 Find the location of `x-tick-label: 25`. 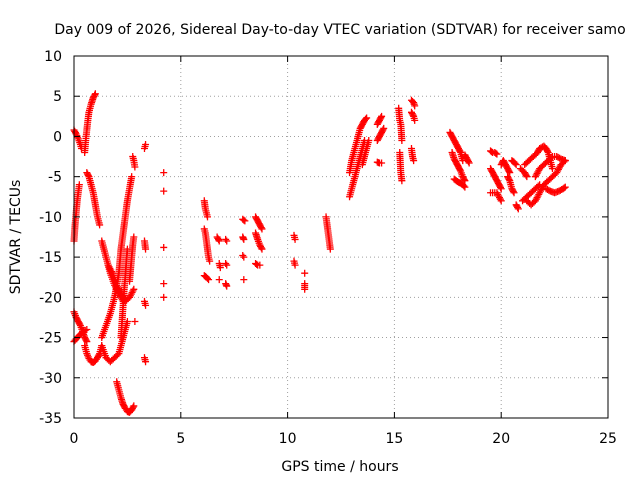

x-tick-label: 25 is located at coordinates (608, 439).